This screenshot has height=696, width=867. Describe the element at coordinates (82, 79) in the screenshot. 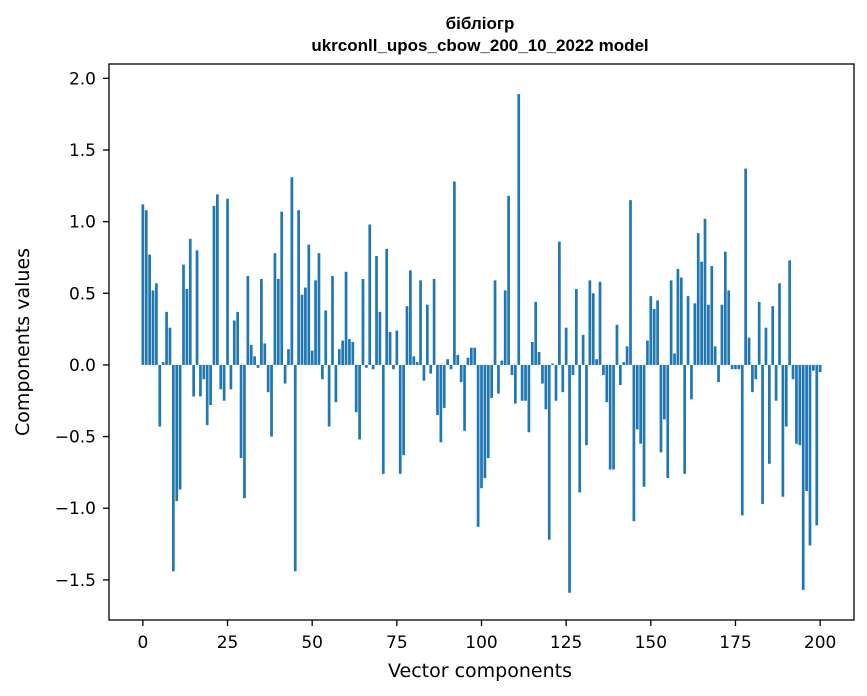

I see `y-tick-label: 2.0` at that location.